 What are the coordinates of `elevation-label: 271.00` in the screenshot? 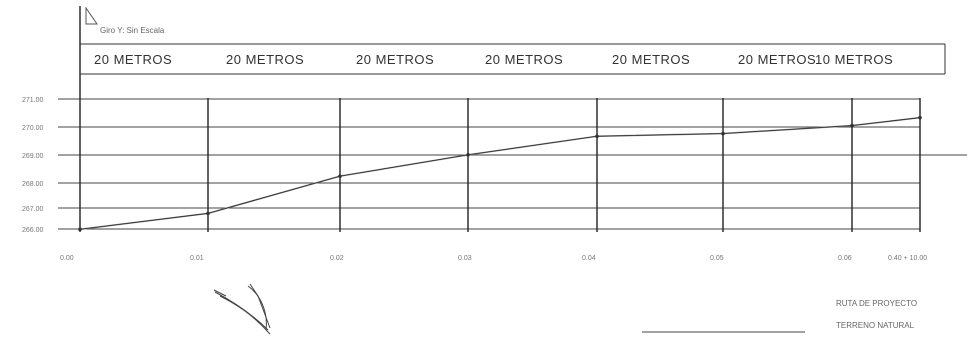 It's located at (33, 100).